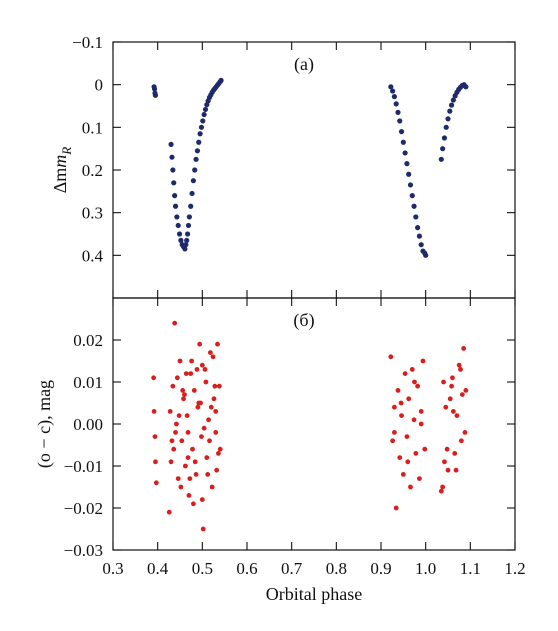 This screenshot has width=558, height=631. What do you see at coordinates (92, 127) in the screenshot?
I see `panel-a-y-tick-label: 0.1` at bounding box center [92, 127].